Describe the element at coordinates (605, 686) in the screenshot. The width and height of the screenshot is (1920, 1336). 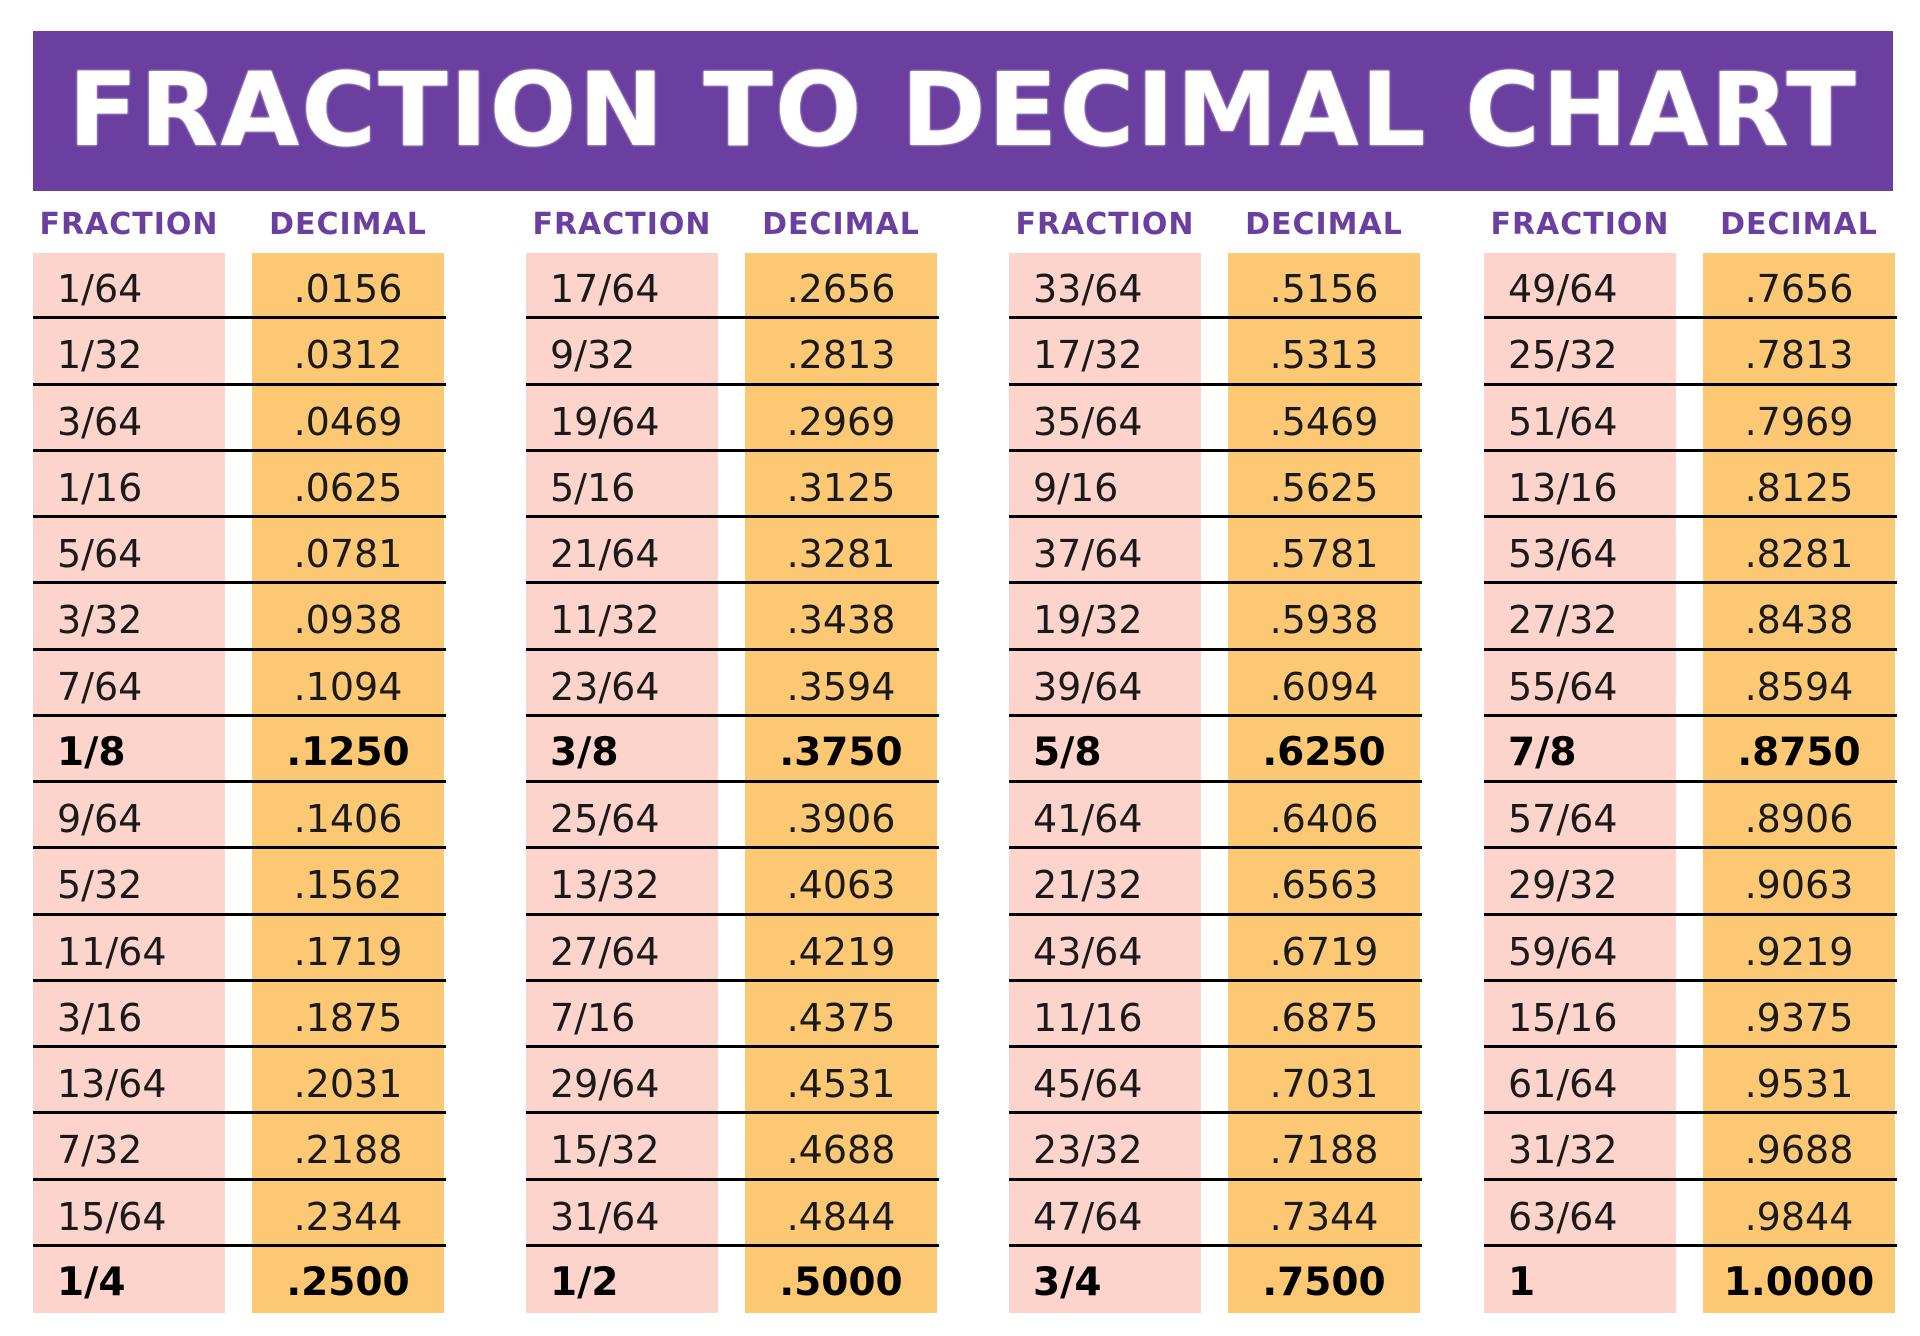
I see `fraction-cell: 23/64` at that location.